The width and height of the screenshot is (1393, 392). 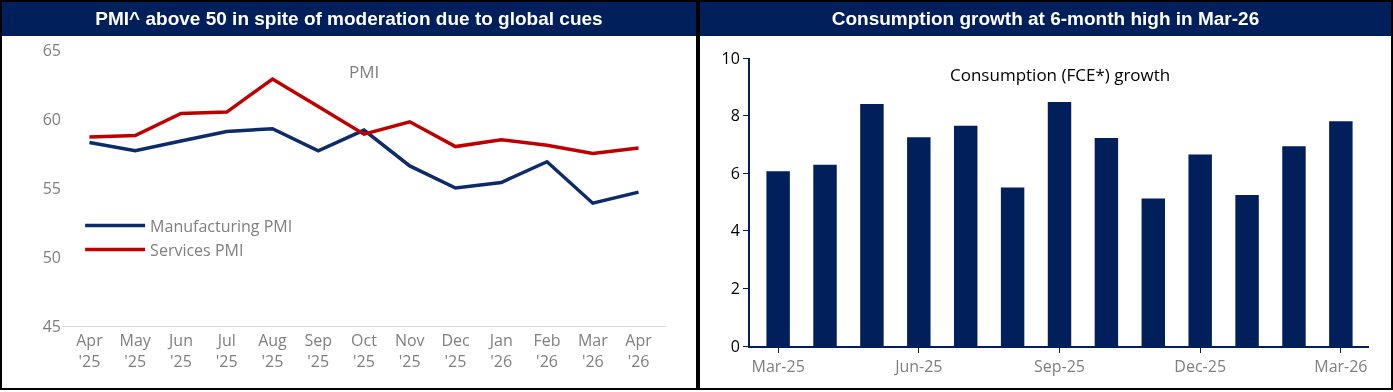 I want to click on y-tick-label: 6, so click(x=735, y=172).